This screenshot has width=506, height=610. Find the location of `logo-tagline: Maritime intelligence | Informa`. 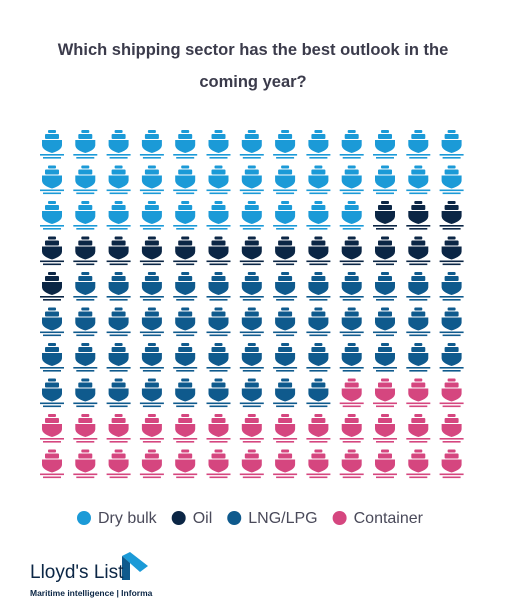

logo-tagline: Maritime intelligence | Informa is located at coordinates (91, 593).